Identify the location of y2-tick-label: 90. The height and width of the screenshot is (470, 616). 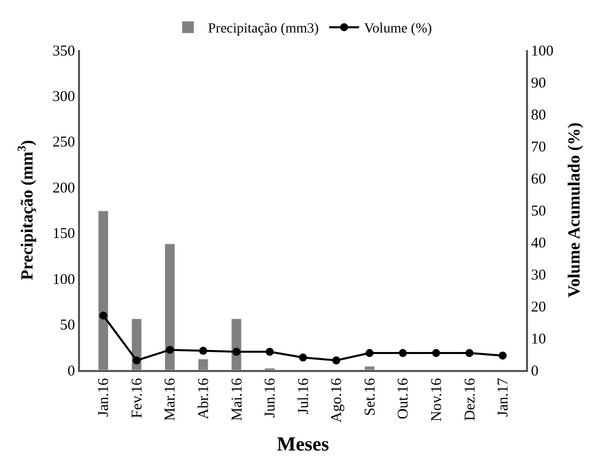
(538, 83).